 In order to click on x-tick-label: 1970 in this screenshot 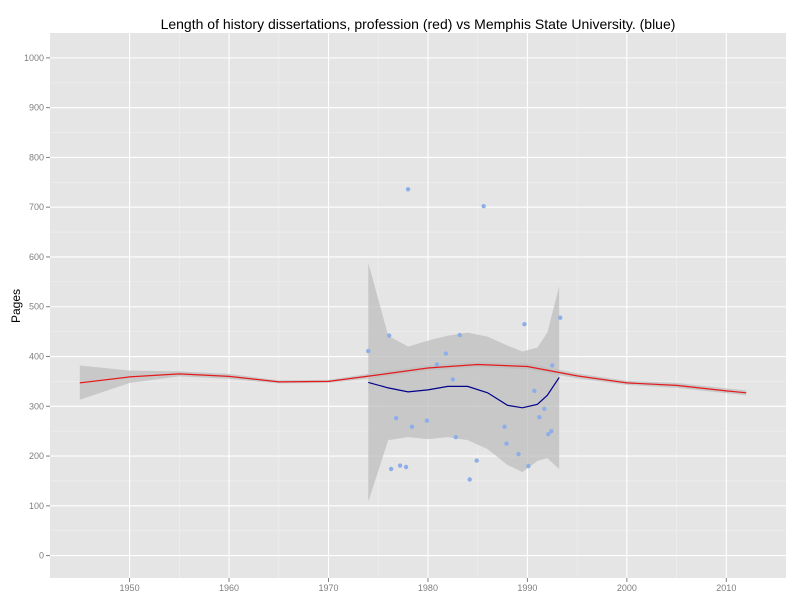, I will do `click(328, 588)`.